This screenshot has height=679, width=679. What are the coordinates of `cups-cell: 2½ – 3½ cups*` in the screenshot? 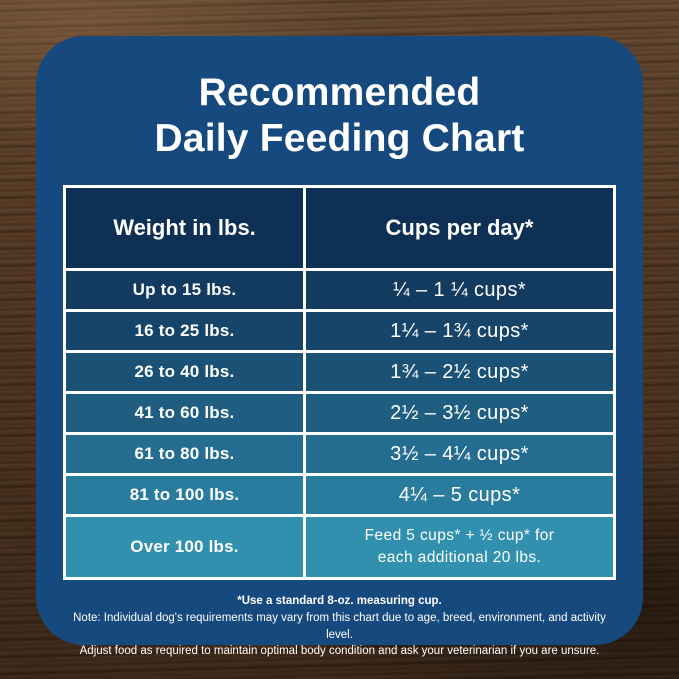 It's located at (459, 413).